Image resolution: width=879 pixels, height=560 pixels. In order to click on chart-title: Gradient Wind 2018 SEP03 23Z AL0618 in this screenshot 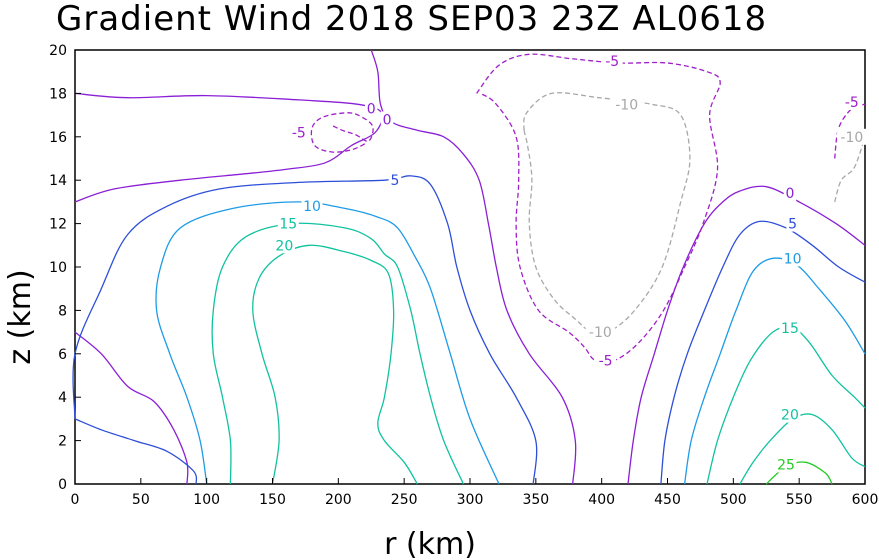, I will do `click(411, 19)`.